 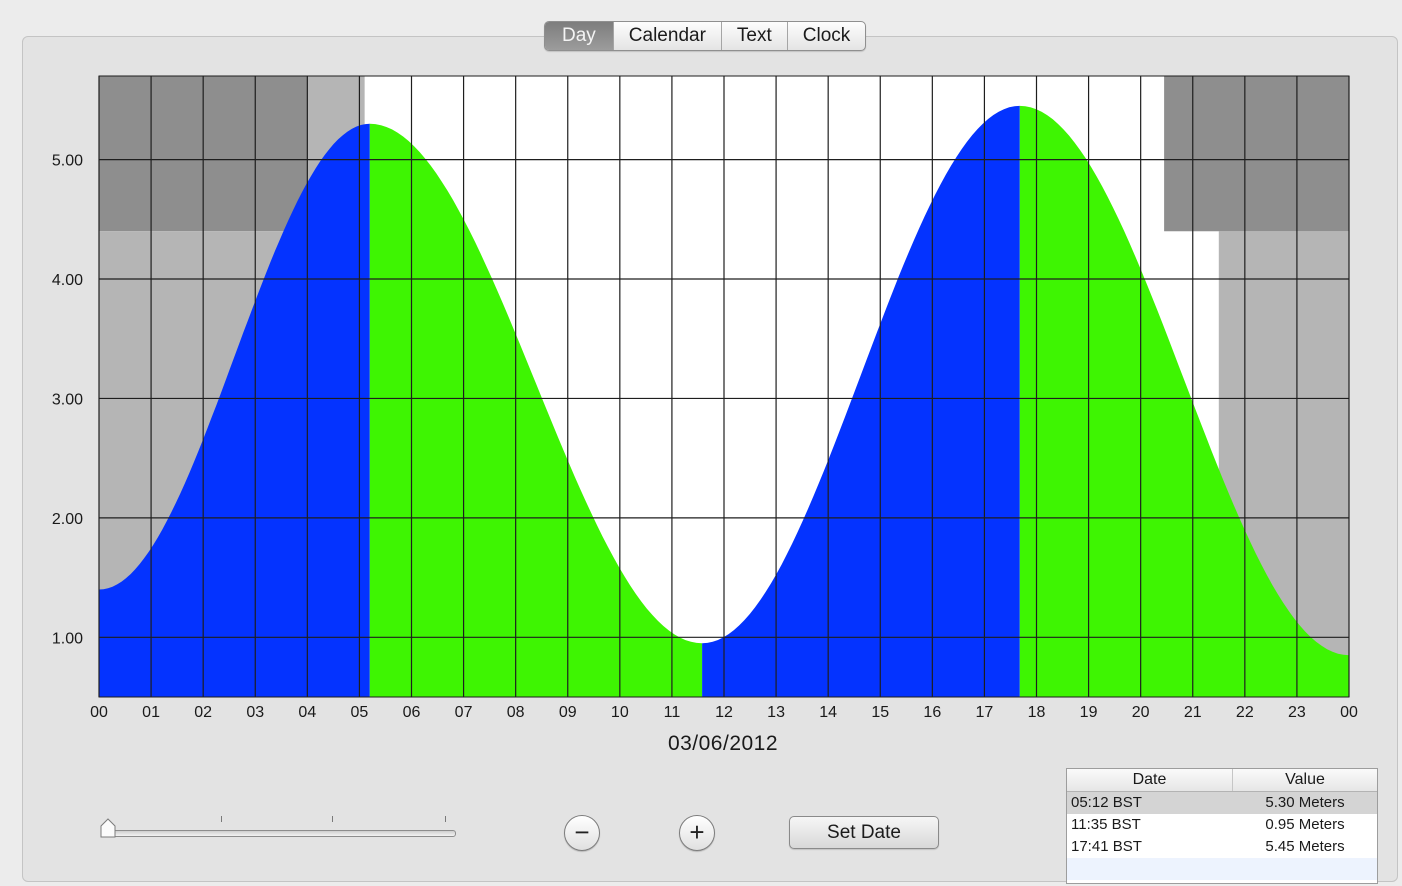 What do you see at coordinates (579, 36) in the screenshot?
I see `tab-day: Day` at bounding box center [579, 36].